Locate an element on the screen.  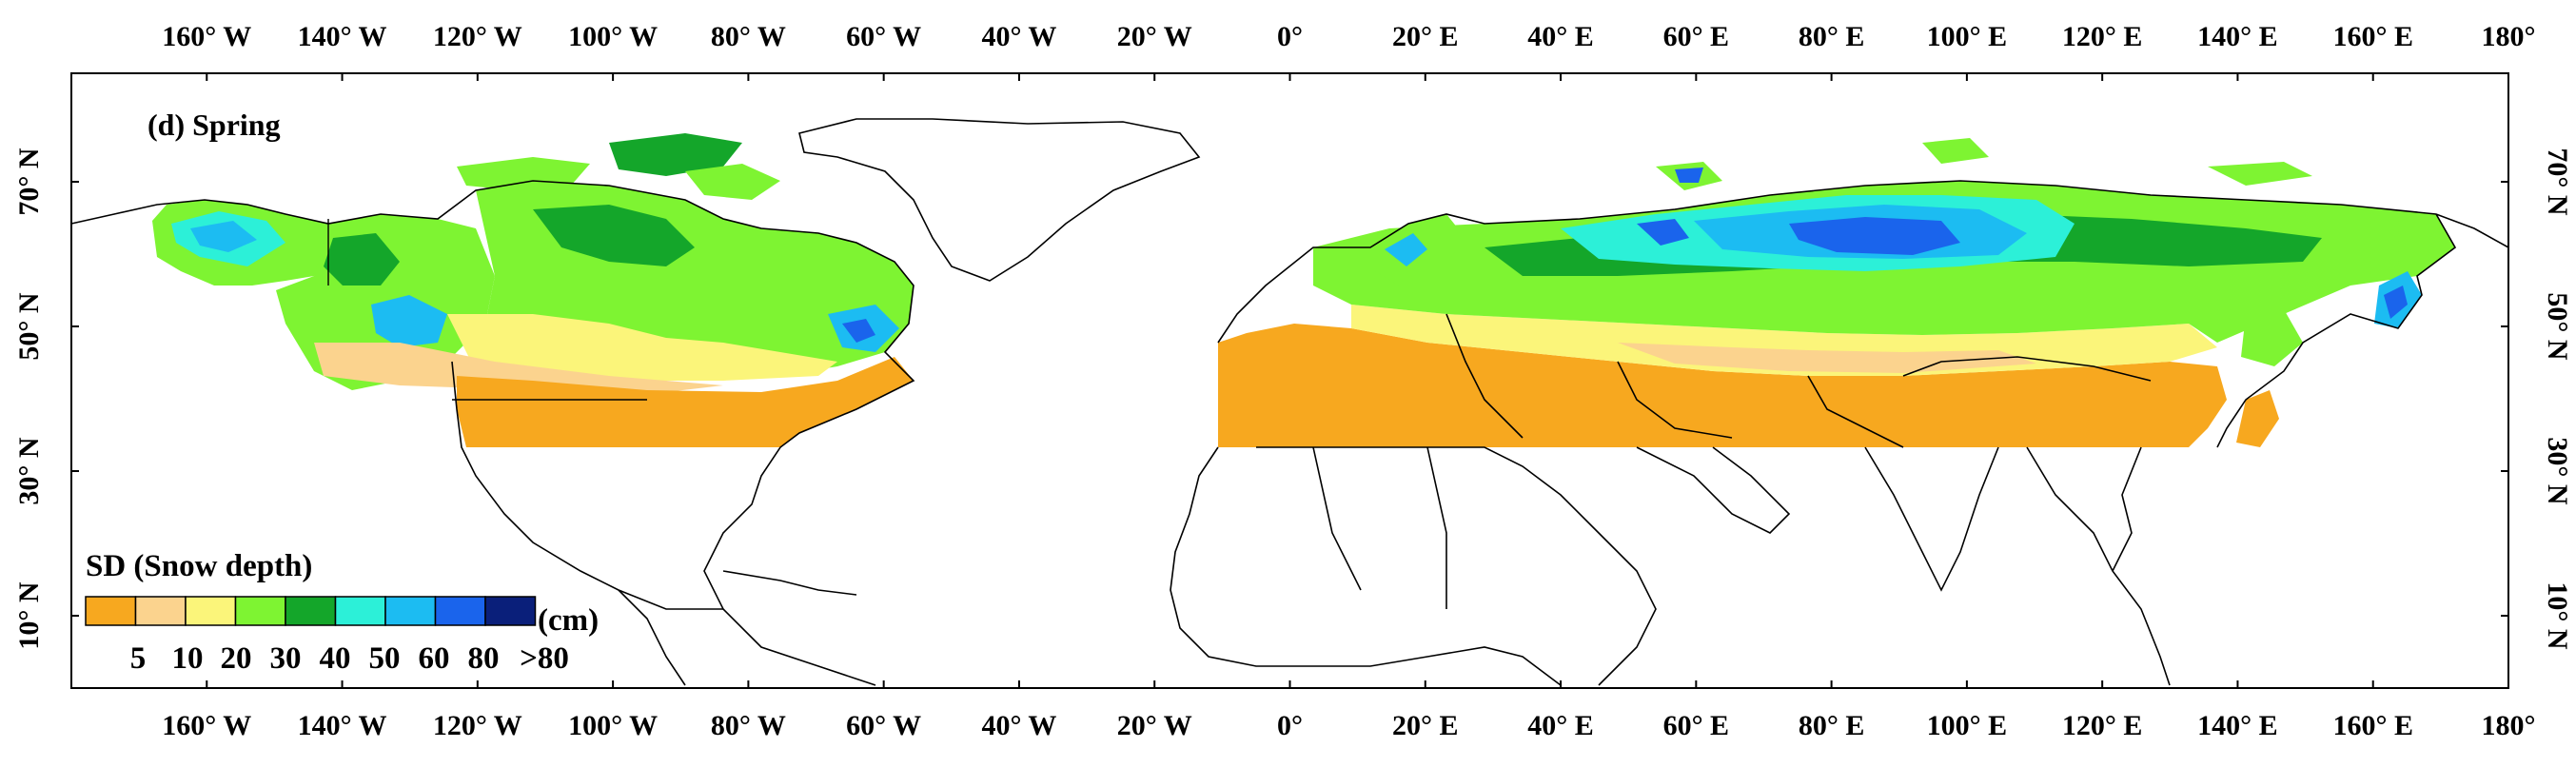
bottom-lon-tick-label: 120° W is located at coordinates (477, 725).